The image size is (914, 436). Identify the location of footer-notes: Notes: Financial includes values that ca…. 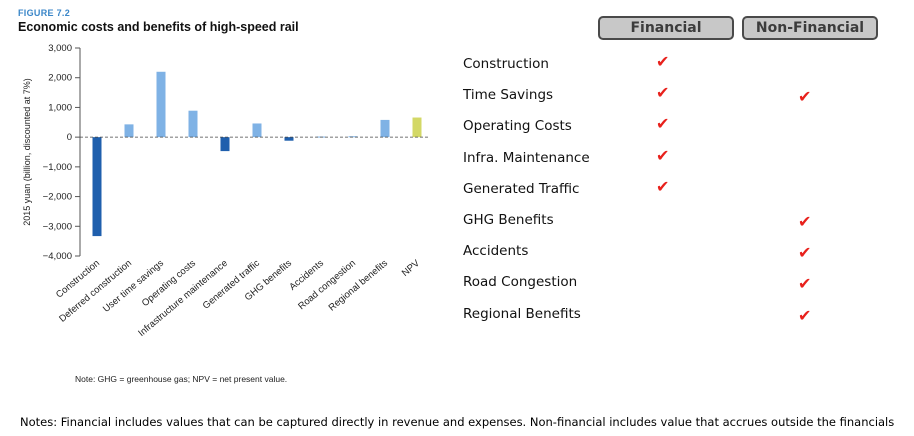
(457, 422).